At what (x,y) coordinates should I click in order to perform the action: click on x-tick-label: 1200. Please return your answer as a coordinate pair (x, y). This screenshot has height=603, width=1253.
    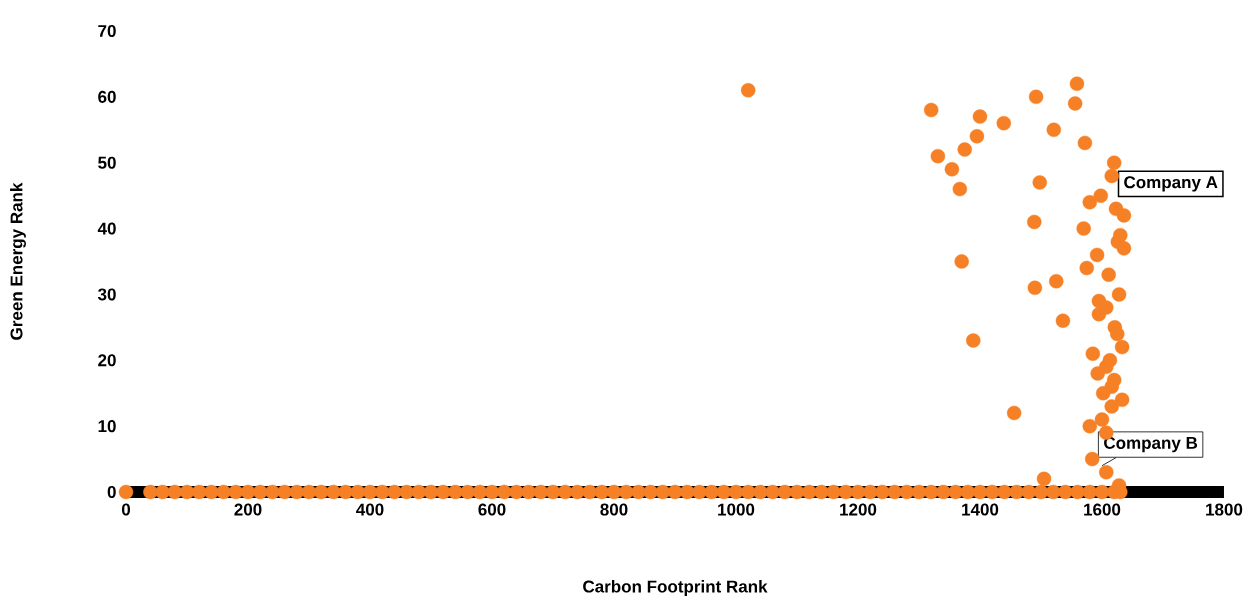
    Looking at the image, I should click on (858, 509).